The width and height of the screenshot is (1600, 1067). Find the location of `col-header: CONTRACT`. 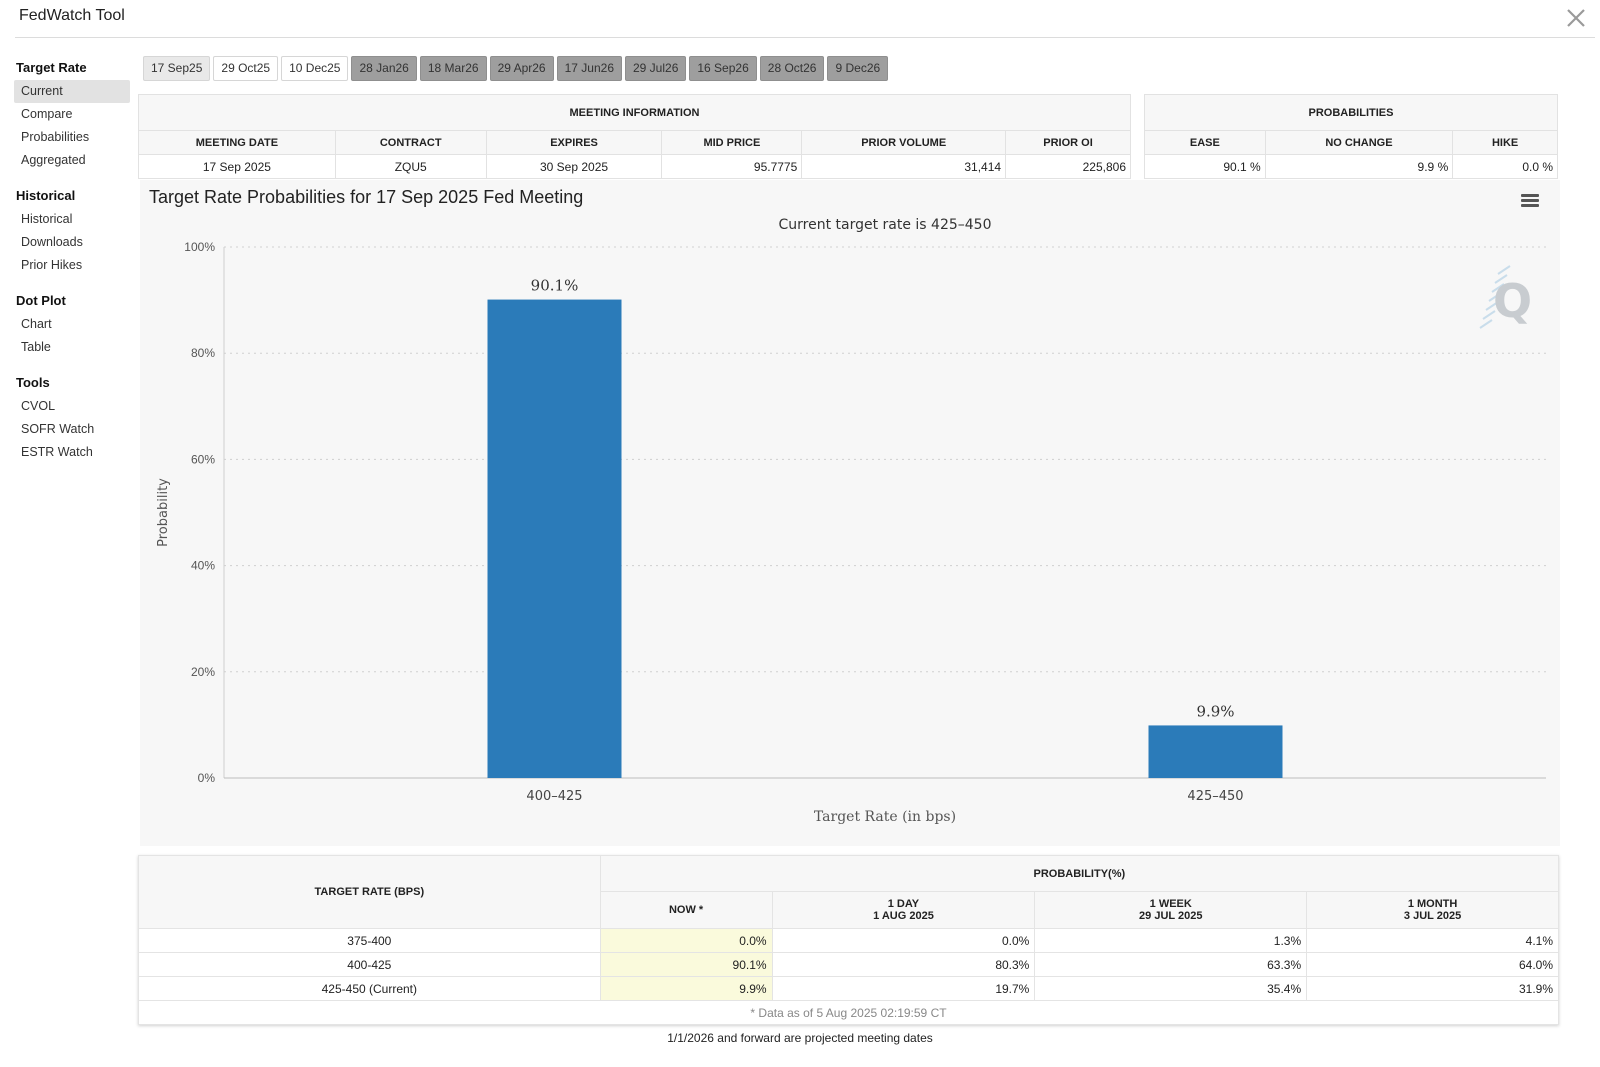

col-header: CONTRACT is located at coordinates (410, 142).